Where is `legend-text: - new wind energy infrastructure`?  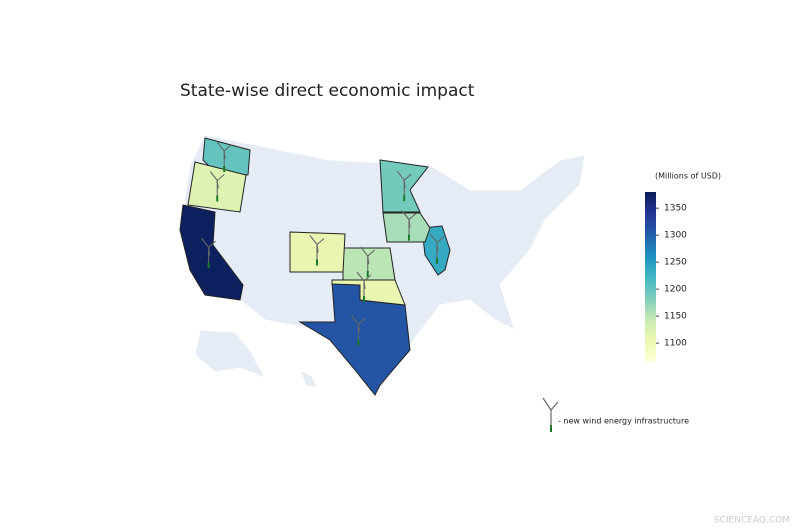
legend-text: - new wind energy infrastructure is located at coordinates (623, 421).